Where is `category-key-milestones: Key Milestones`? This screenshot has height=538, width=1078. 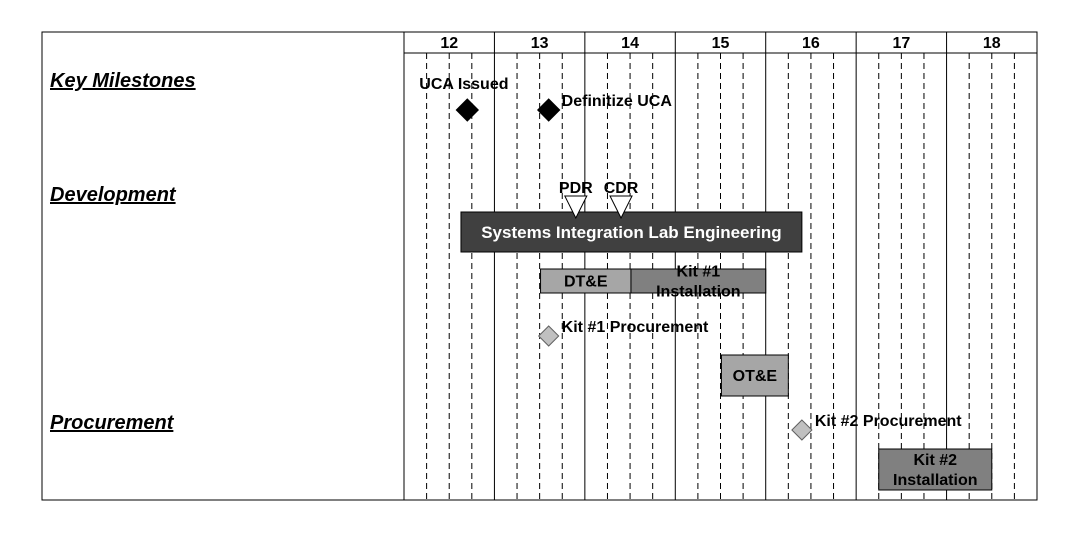 category-key-milestones: Key Milestones is located at coordinates (123, 81).